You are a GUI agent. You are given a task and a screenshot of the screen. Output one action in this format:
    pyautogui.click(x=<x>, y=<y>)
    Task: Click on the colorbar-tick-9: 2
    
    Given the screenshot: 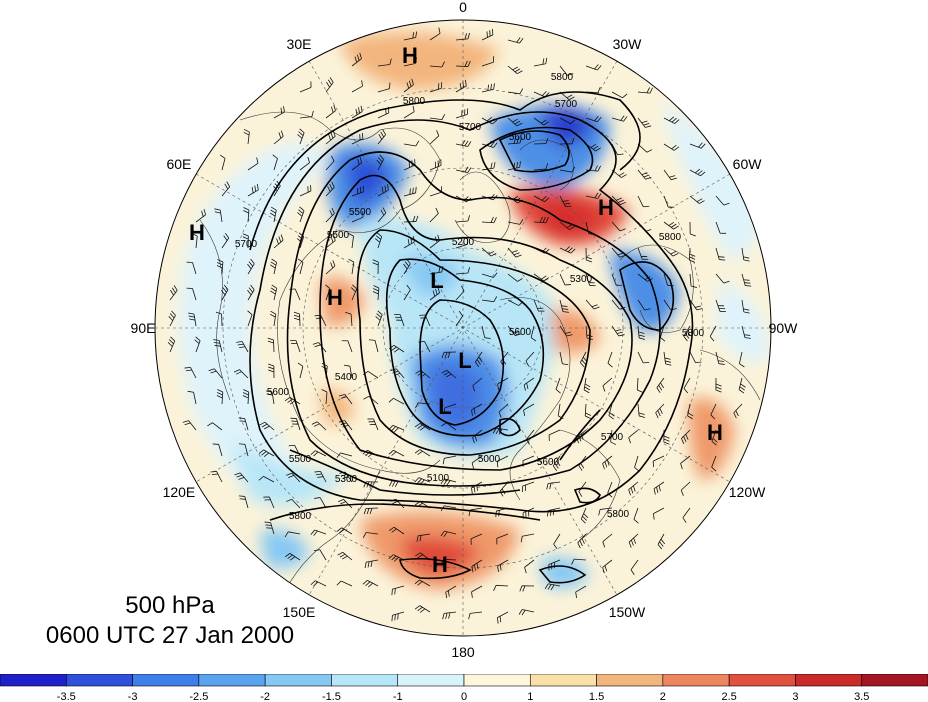 What is the action you would take?
    pyautogui.click(x=663, y=696)
    